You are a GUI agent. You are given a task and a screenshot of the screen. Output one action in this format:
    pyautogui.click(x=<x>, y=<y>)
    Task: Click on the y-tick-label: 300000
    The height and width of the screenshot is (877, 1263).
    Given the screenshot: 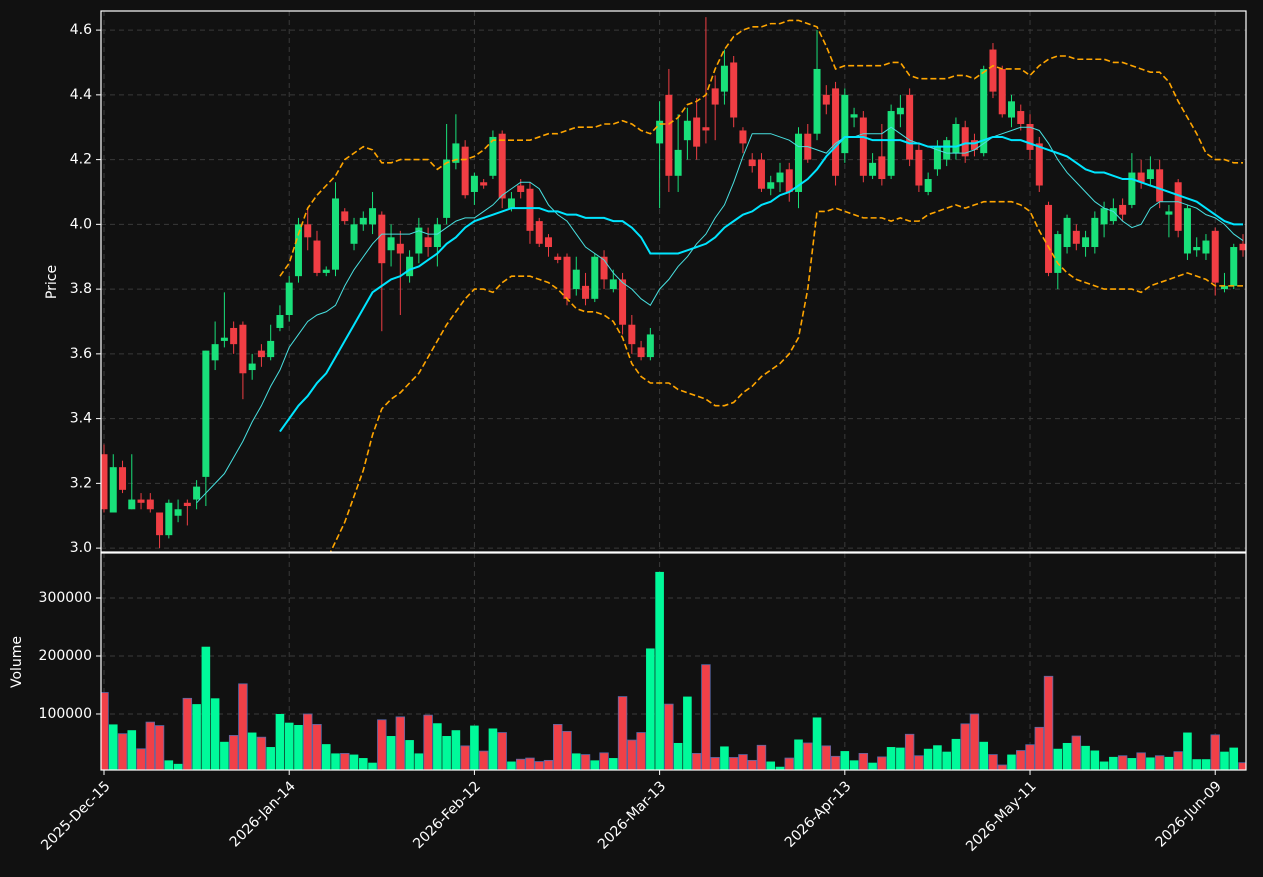 What is the action you would take?
    pyautogui.click(x=65, y=598)
    